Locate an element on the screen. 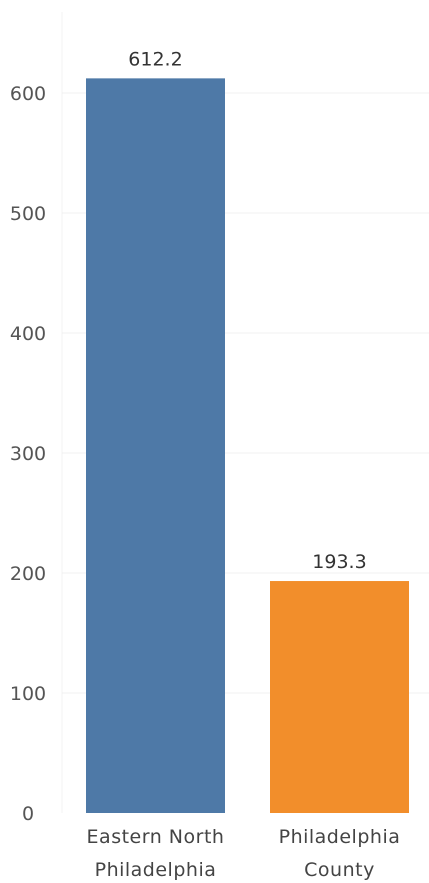 The height and width of the screenshot is (883, 429). x-tick-label: County is located at coordinates (339, 870).